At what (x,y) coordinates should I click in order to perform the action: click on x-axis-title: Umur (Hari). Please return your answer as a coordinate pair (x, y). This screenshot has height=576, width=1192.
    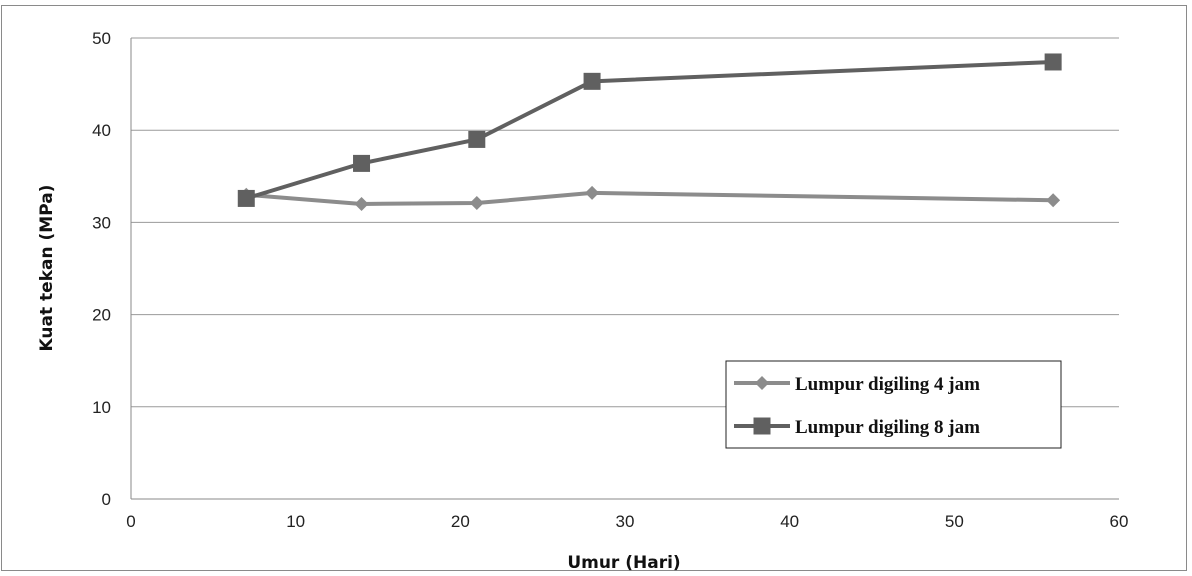
    Looking at the image, I should click on (623, 563).